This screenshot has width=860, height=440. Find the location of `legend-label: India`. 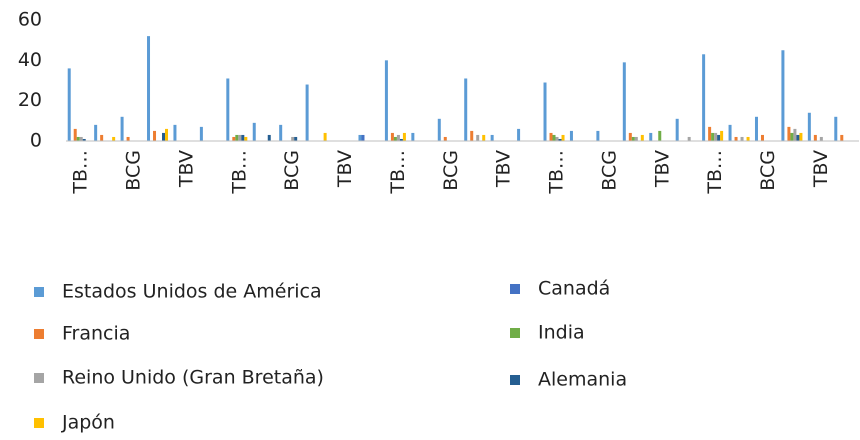

legend-label: India is located at coordinates (561, 333).